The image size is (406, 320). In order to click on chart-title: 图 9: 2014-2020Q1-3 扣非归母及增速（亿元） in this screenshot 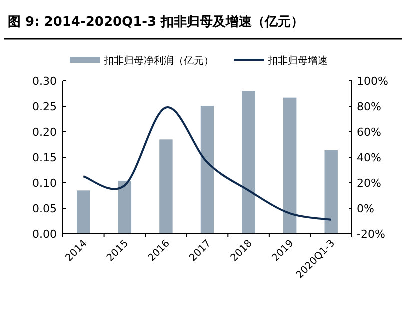, I will do `click(156, 22)`.